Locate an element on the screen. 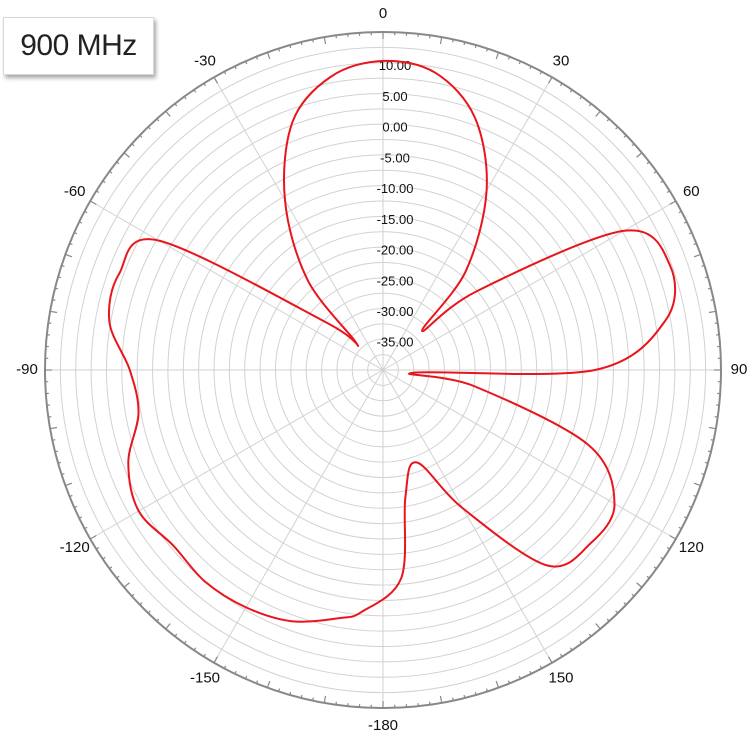 This screenshot has height=747, width=752. angle-tick-label: -60 is located at coordinates (75, 191).